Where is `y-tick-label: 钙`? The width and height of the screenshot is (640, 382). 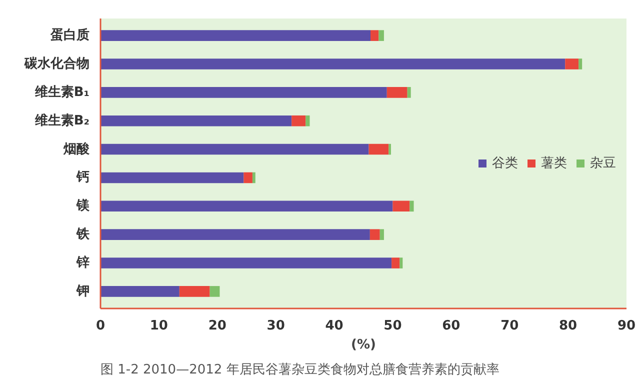
y-tick-label: 钙 is located at coordinates (83, 178).